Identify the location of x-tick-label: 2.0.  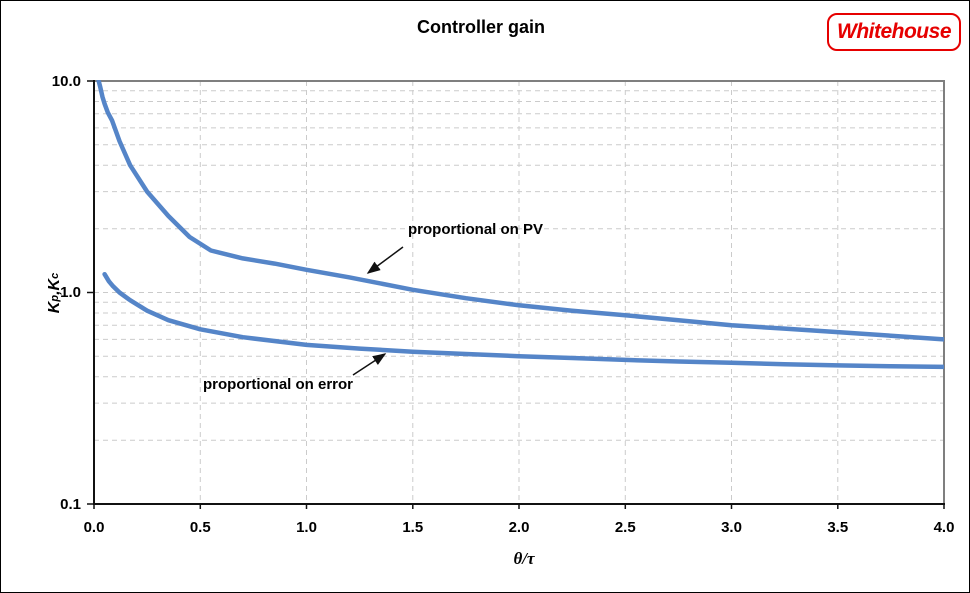
(519, 527).